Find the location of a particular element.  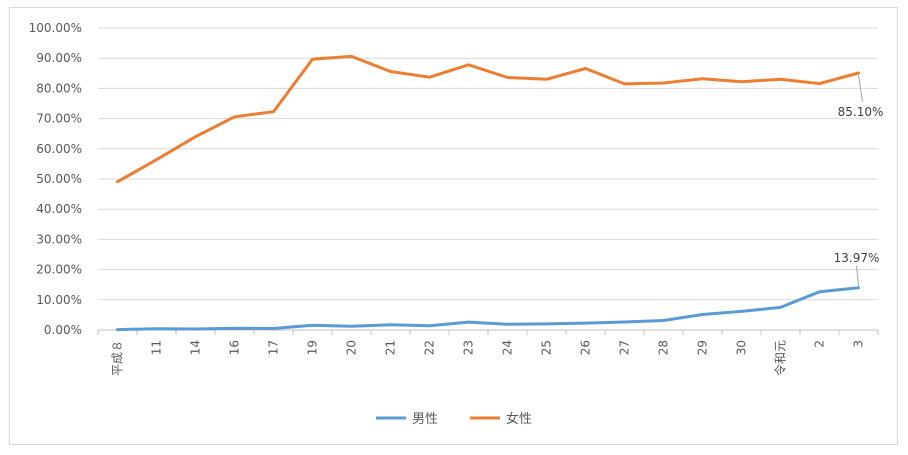

x-tick-label: 22 is located at coordinates (430, 347).